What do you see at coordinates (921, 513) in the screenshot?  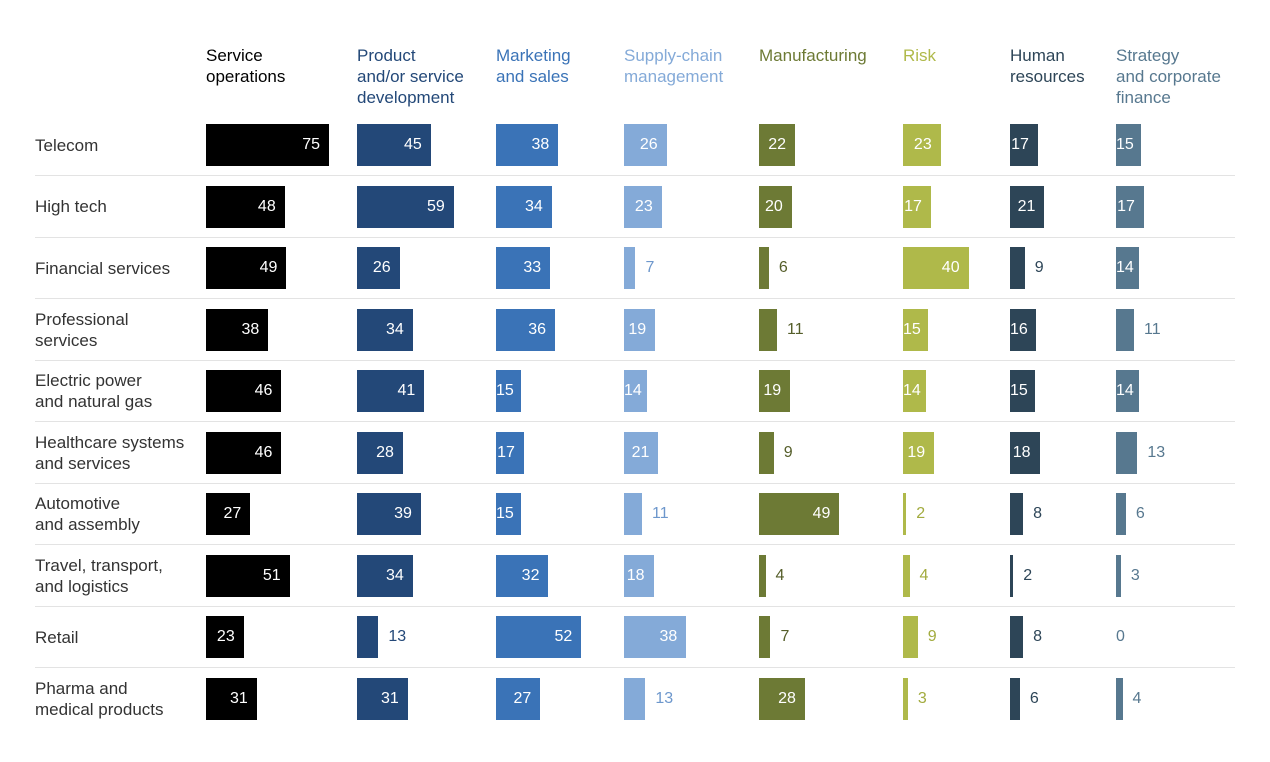 I see `value-label: 2` at bounding box center [921, 513].